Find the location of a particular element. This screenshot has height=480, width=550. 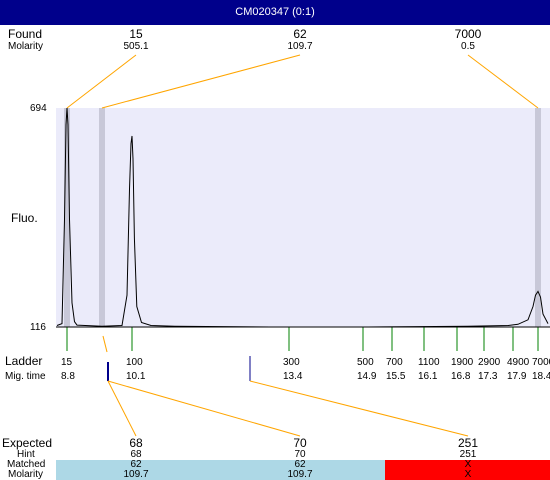

ladder-size: 4900 is located at coordinates (518, 362).